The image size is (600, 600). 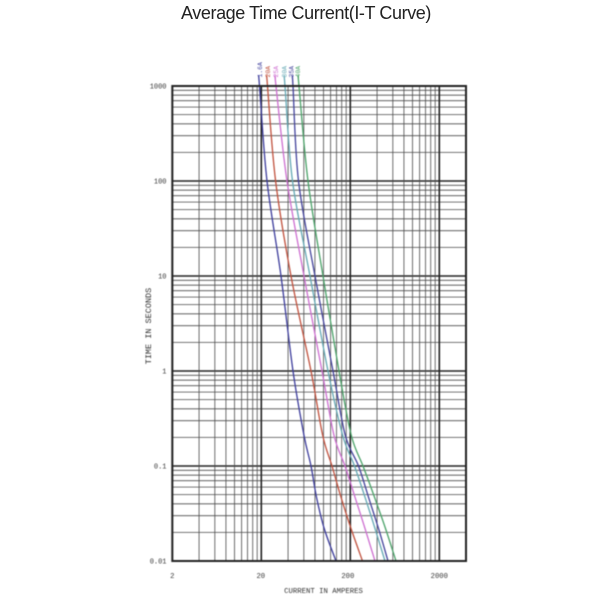 What do you see at coordinates (260, 70) in the screenshot?
I see `svg-text: 1.6A` at bounding box center [260, 70].